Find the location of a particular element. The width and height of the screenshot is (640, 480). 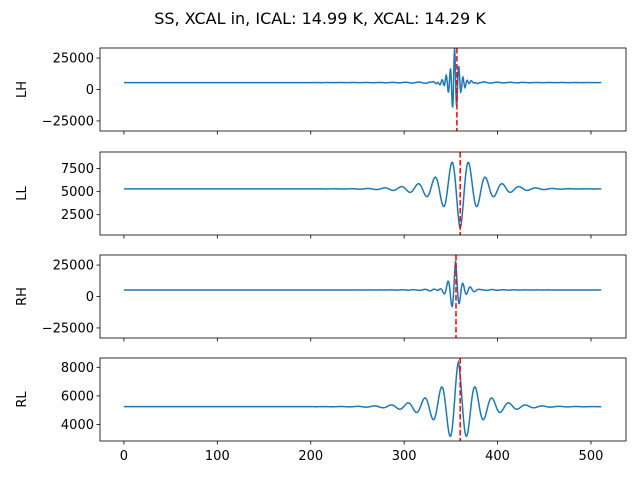

y-axis-label: LL is located at coordinates (22, 193).